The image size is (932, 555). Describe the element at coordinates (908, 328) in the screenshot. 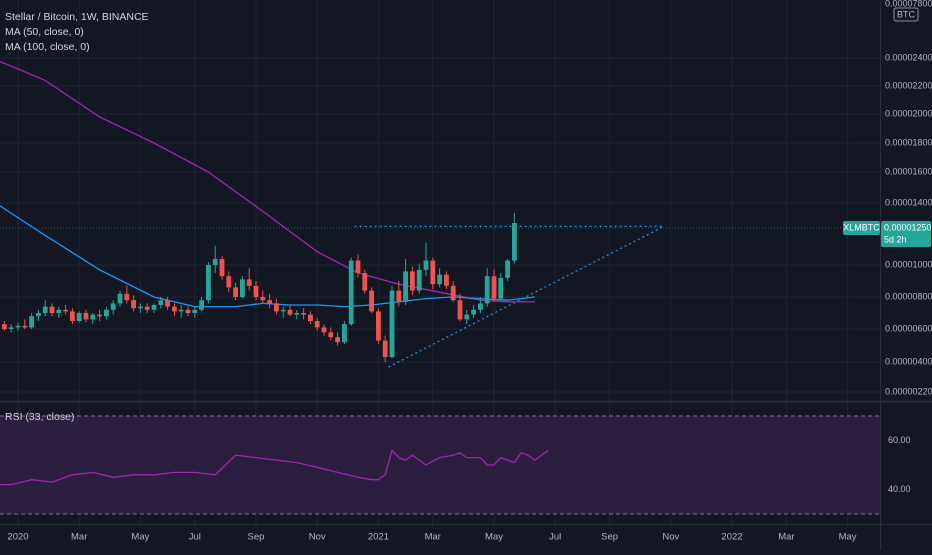

I see `price-tick-label: 0.00000600` at that location.